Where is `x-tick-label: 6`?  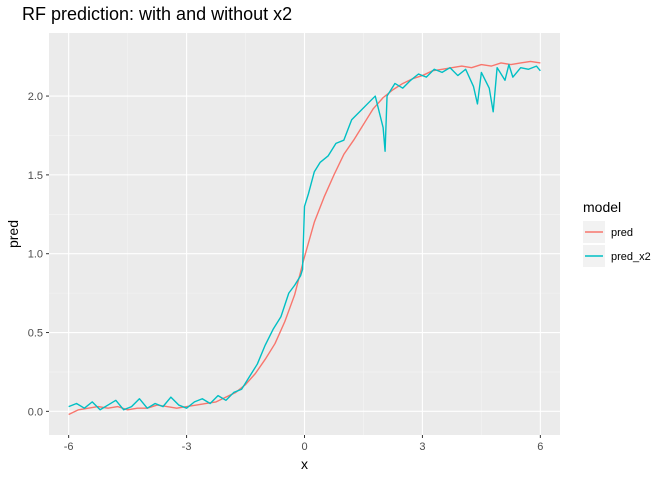 x-tick-label: 6 is located at coordinates (540, 447).